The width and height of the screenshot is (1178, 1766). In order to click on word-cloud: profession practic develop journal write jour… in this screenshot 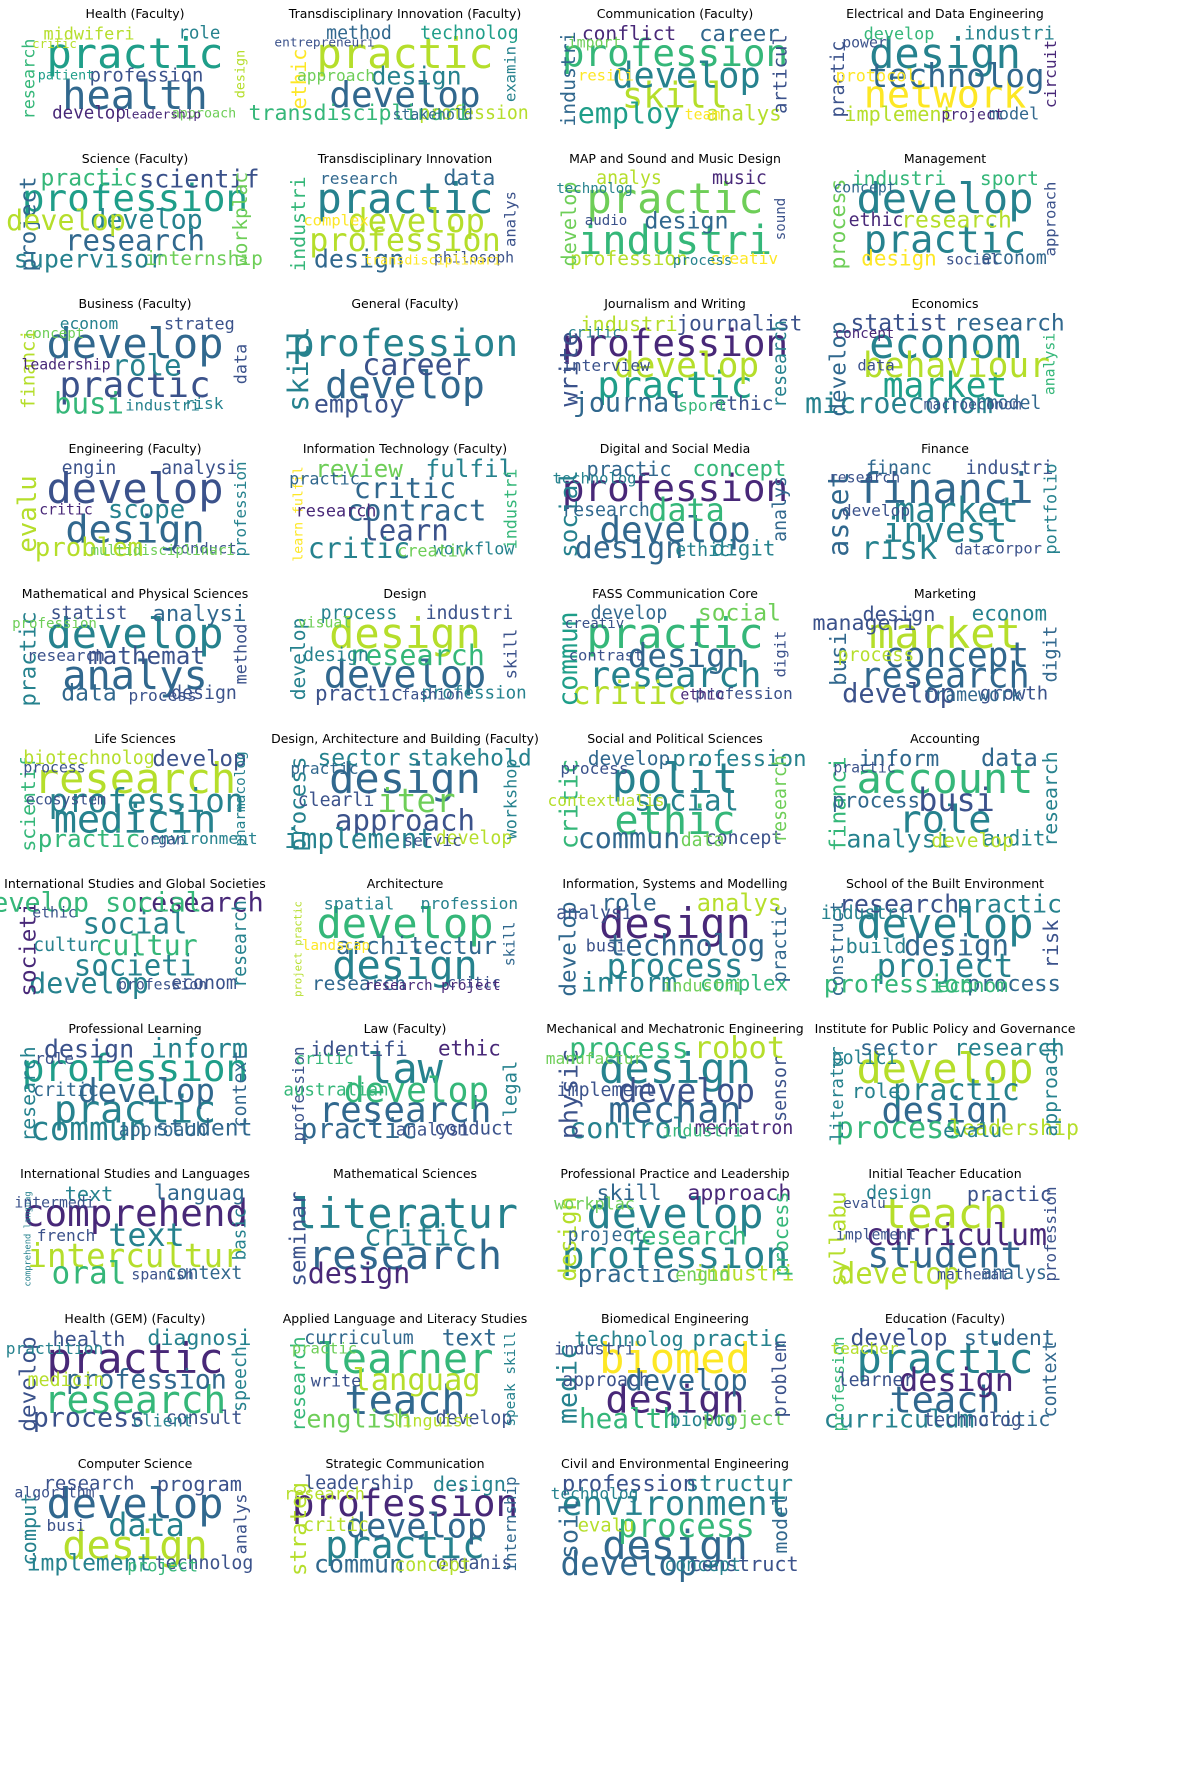, I will do `click(679, 364)`.